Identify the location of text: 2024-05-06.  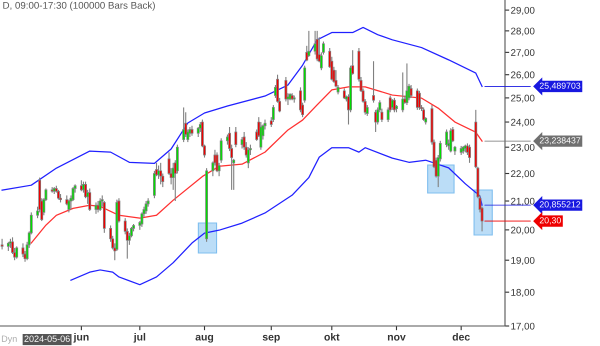
(47, 339).